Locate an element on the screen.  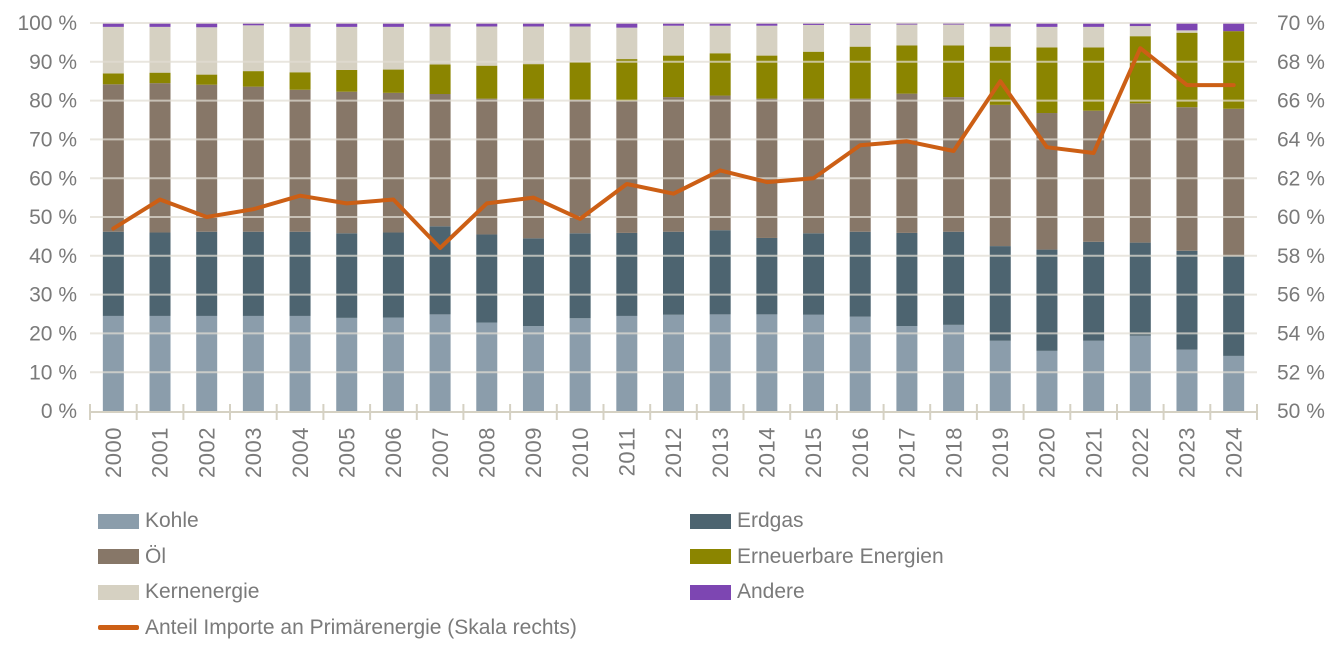
legend-label: Erneuerbare Energien is located at coordinates (840, 556).